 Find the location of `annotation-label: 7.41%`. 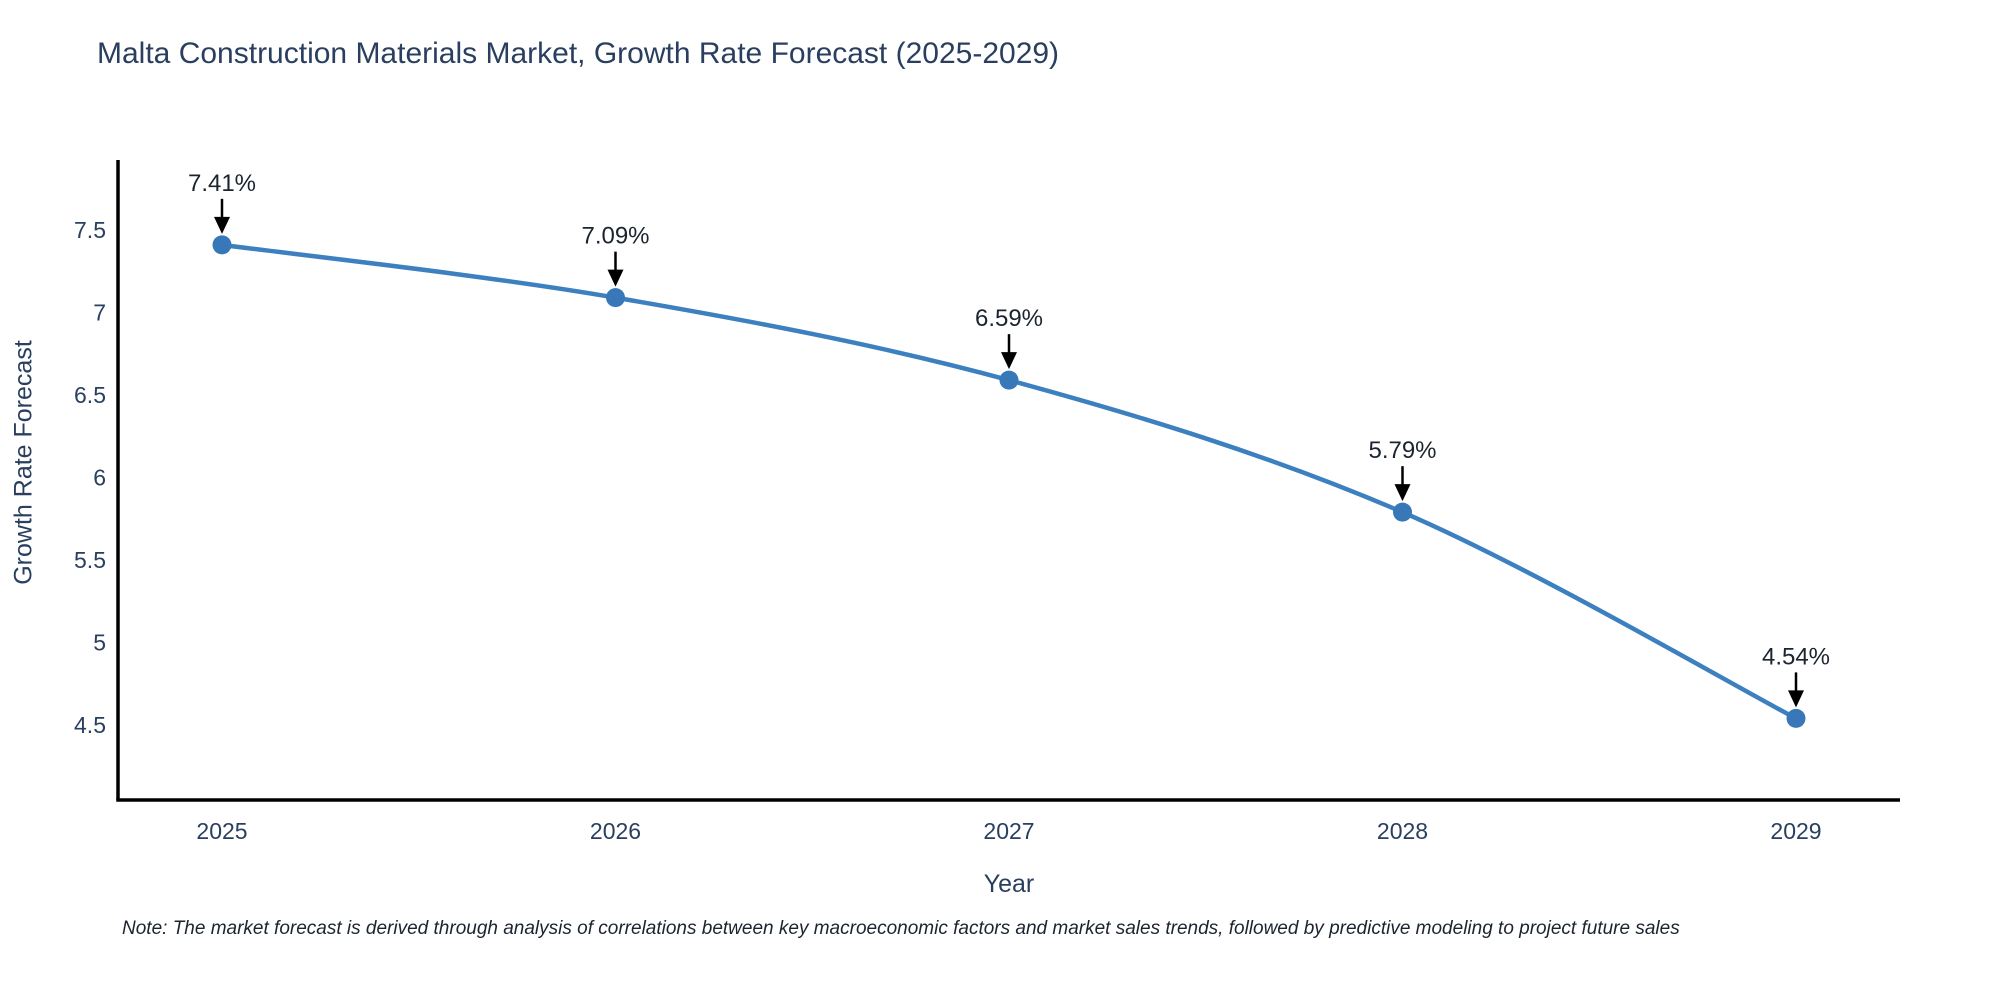

annotation-label: 7.41% is located at coordinates (222, 183).